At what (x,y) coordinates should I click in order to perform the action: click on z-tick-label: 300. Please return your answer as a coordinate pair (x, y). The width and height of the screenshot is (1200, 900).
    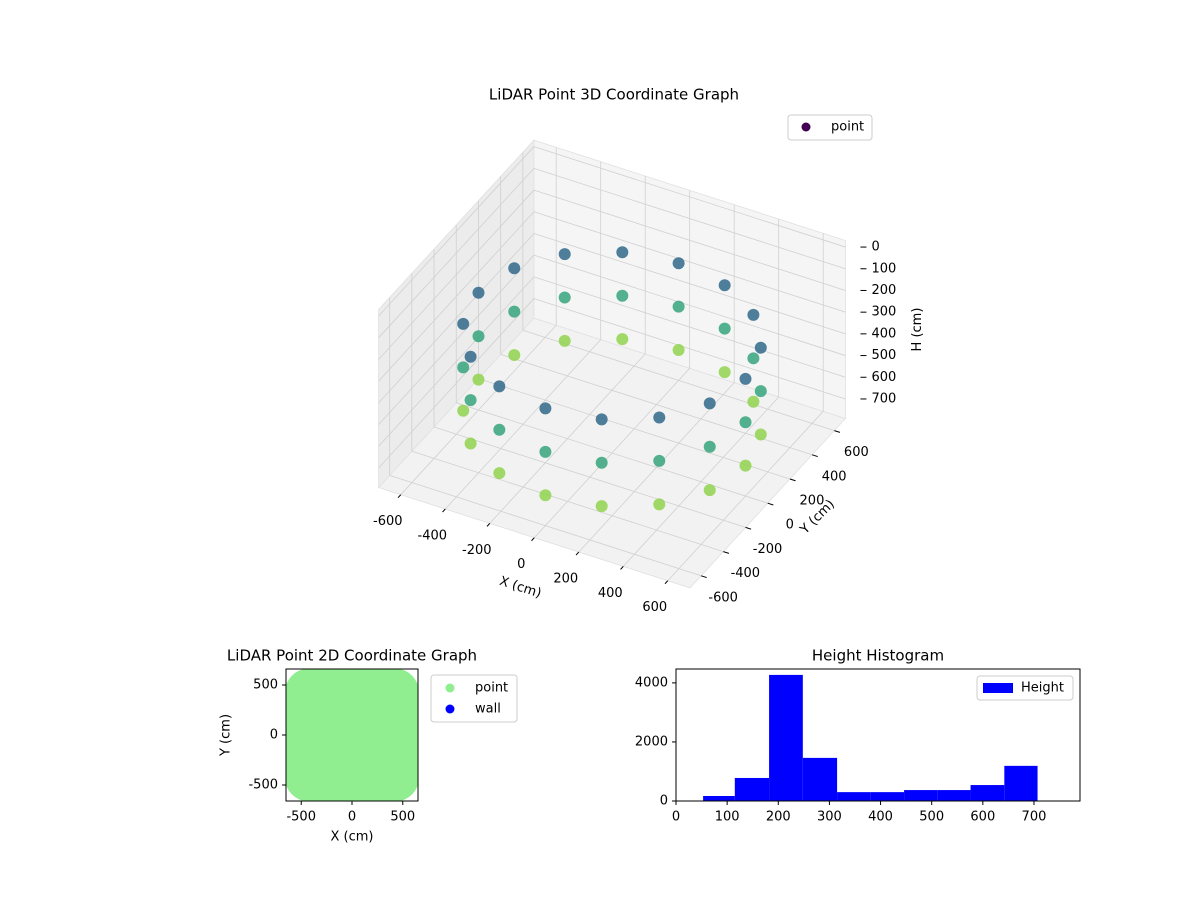
    Looking at the image, I should click on (883, 312).